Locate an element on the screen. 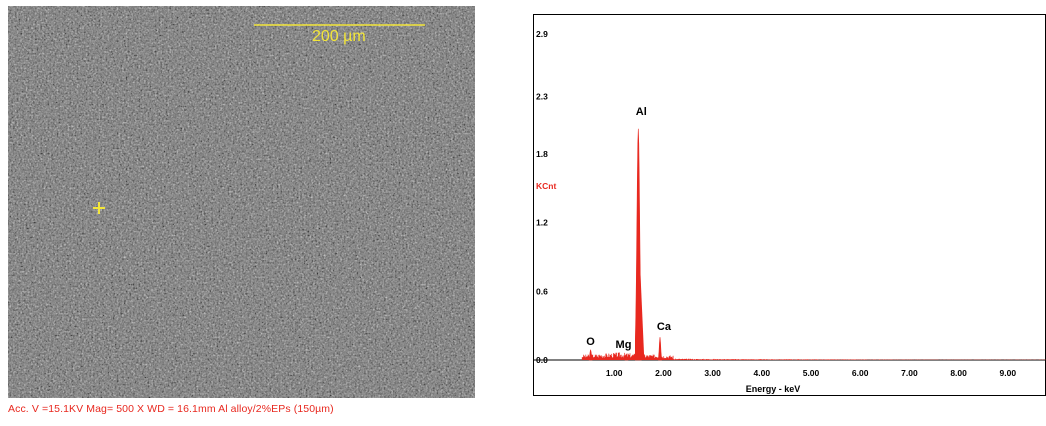 This screenshot has height=426, width=1046. x-tick-label: 9.00 is located at coordinates (1008, 373).